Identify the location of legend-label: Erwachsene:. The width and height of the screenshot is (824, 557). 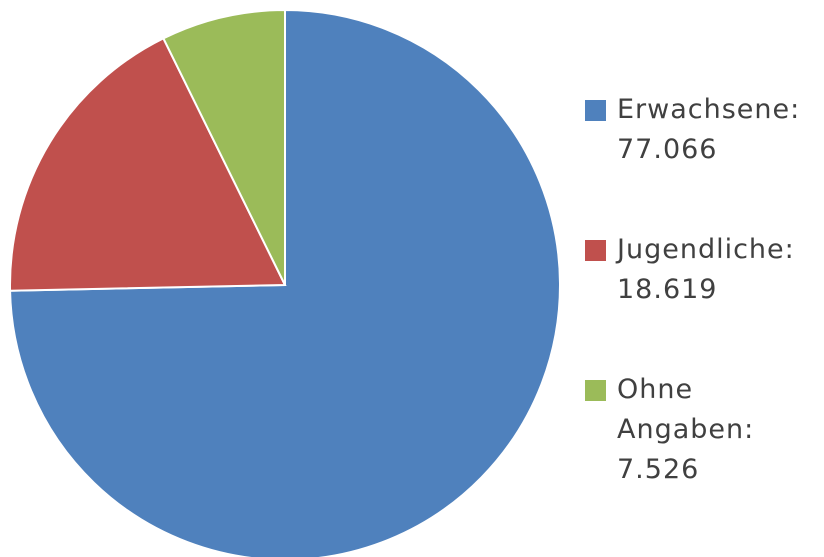
(709, 109).